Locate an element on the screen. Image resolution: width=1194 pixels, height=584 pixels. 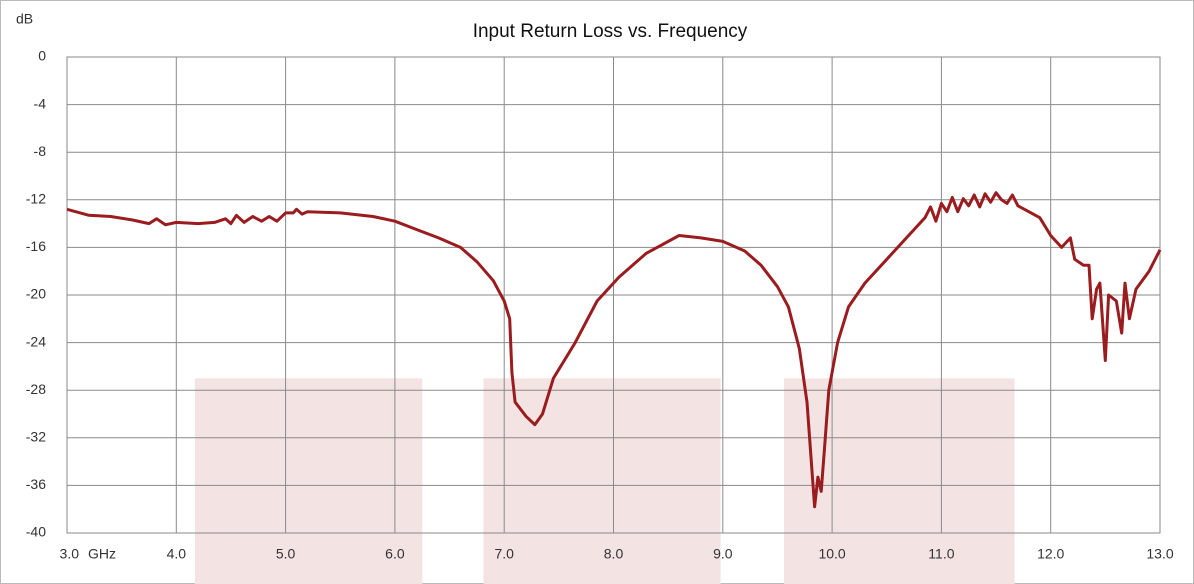
x-tick-label: 7.0 is located at coordinates (504, 554).